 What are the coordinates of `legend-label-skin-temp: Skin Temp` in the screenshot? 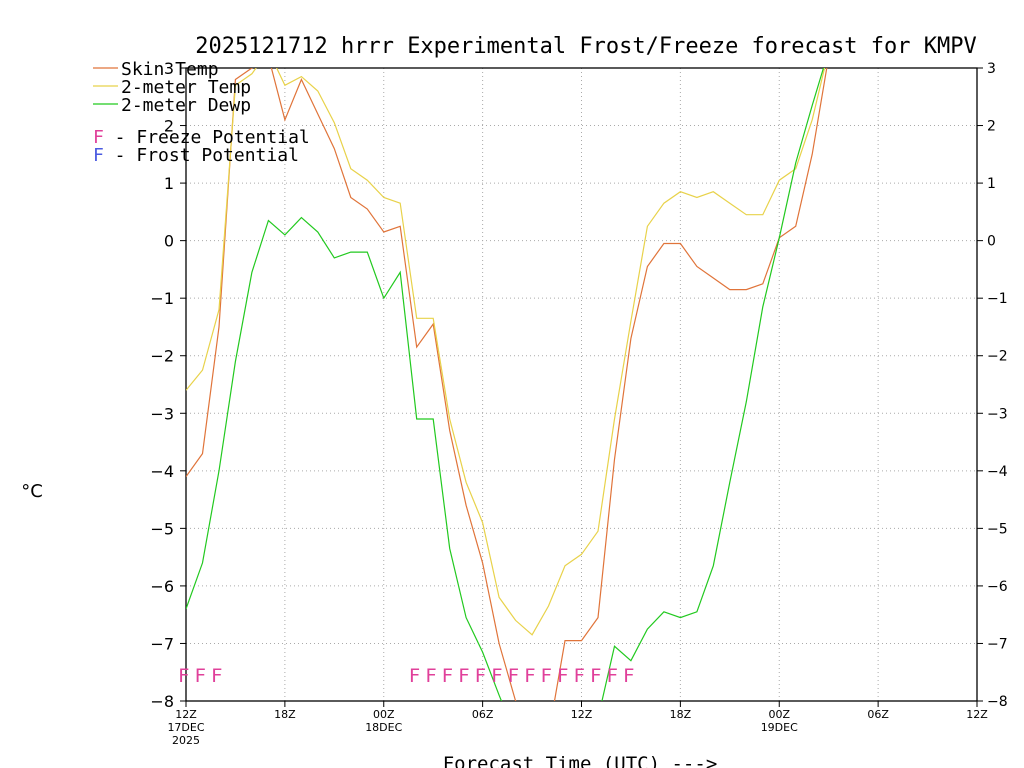 It's located at (170, 69).